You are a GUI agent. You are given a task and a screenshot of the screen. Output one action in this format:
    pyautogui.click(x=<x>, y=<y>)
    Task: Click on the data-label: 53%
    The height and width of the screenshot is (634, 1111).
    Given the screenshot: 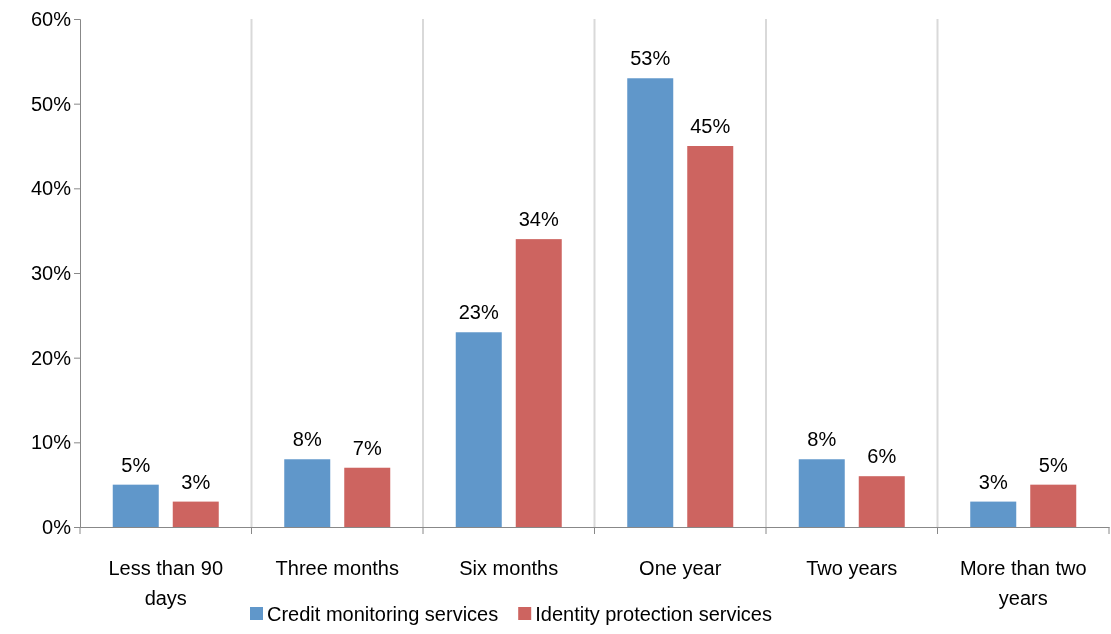 What is the action you would take?
    pyautogui.click(x=650, y=58)
    